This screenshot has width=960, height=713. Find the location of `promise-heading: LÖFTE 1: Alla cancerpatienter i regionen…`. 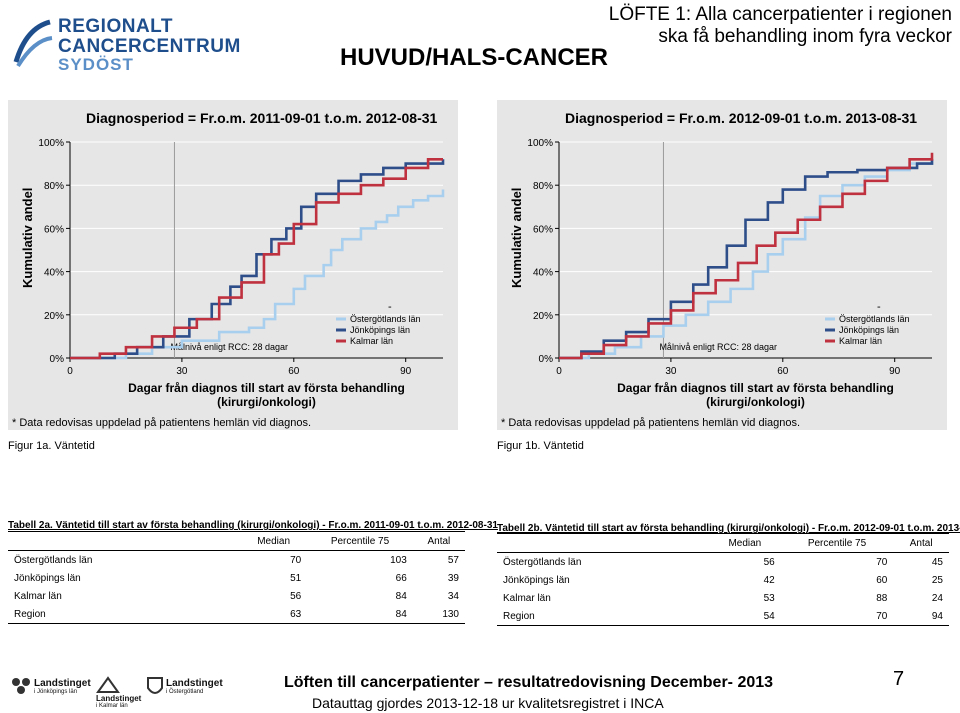

promise-heading: LÖFTE 1: Alla cancerpatienter i regionen… is located at coordinates (772, 26).